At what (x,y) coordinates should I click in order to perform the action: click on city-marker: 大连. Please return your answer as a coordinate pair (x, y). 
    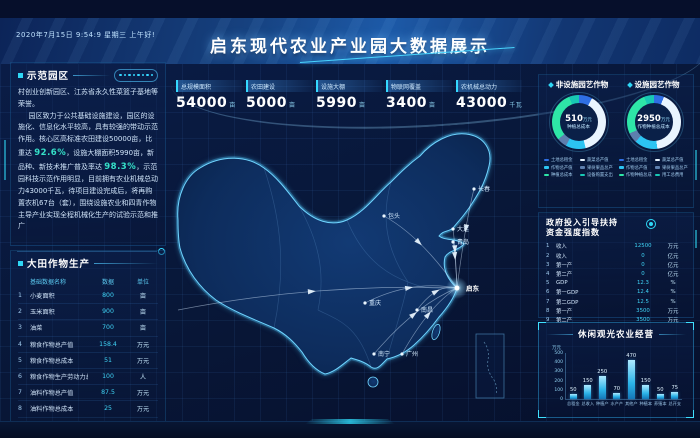
    Looking at the image, I should click on (460, 229).